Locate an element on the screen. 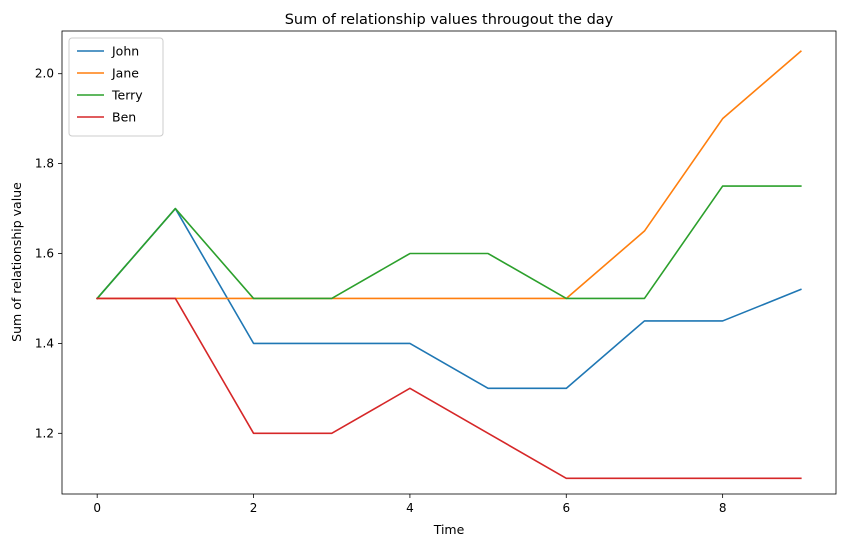  legend: John Jane Terry Ben is located at coordinates (116, 87).